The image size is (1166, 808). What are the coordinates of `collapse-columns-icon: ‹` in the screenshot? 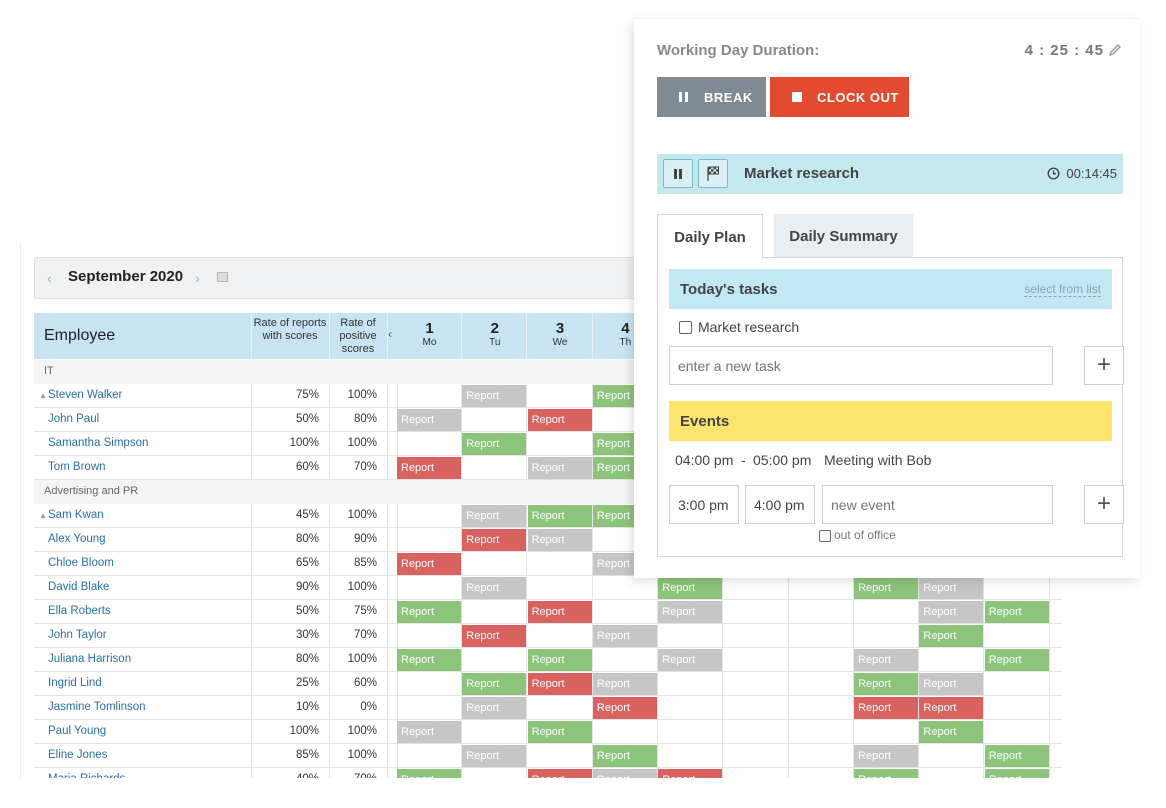 It's located at (390, 334).